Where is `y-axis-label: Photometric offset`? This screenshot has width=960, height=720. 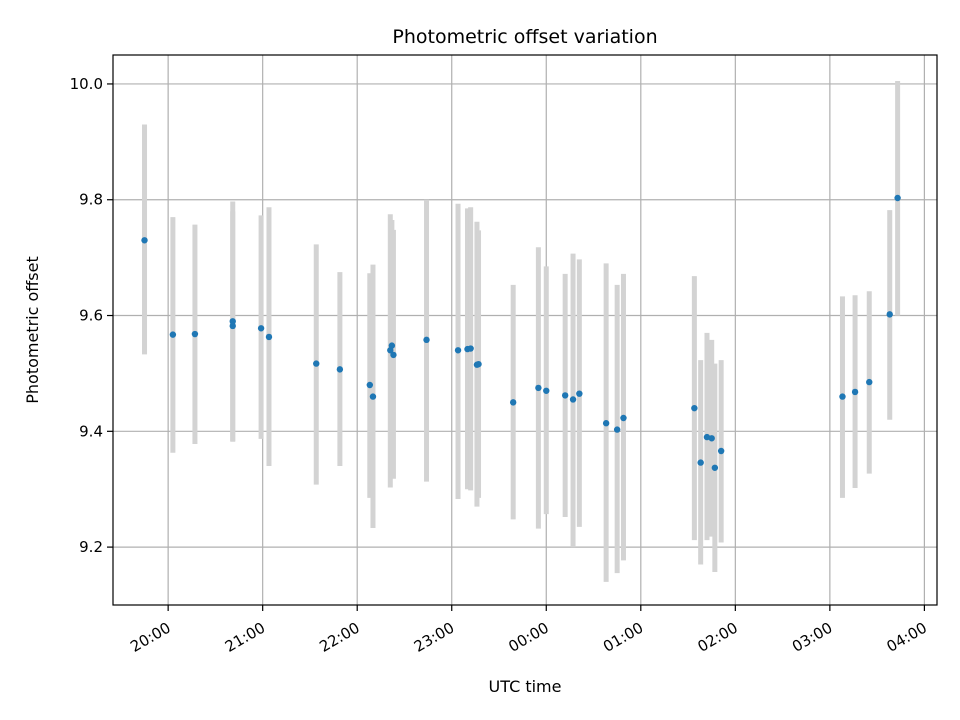 y-axis-label: Photometric offset is located at coordinates (32, 330).